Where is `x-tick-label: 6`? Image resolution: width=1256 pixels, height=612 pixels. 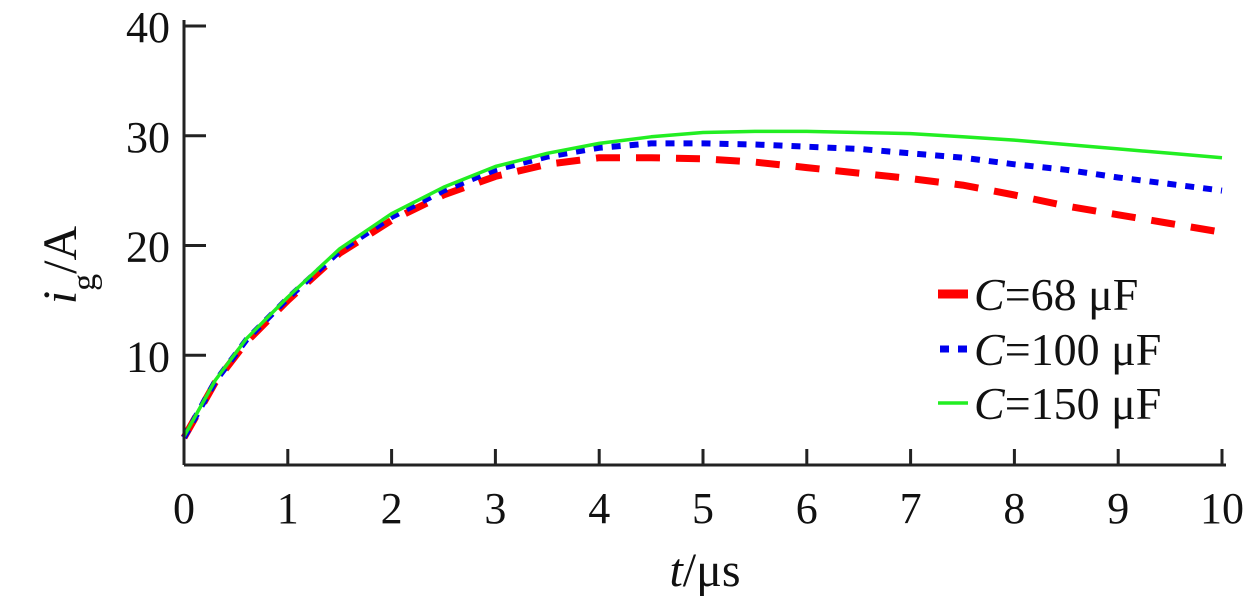 x-tick-label: 6 is located at coordinates (807, 508).